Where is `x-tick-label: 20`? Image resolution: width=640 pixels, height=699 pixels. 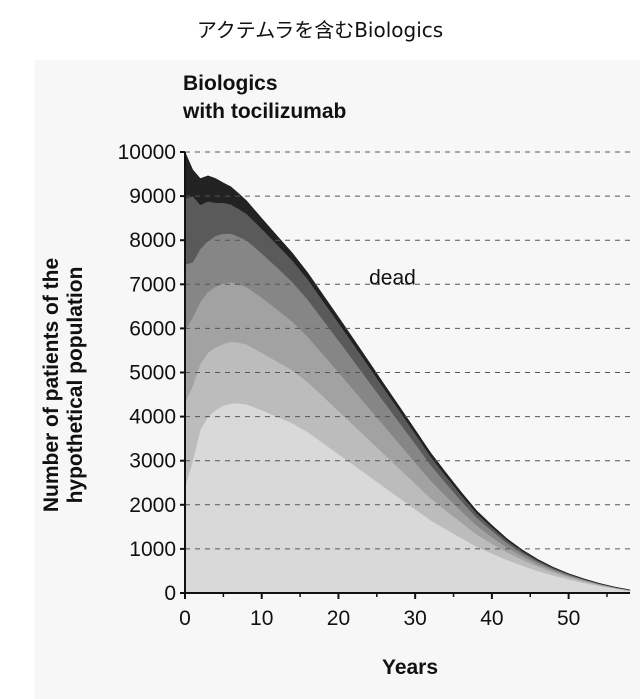
x-tick-label: 20 is located at coordinates (338, 618).